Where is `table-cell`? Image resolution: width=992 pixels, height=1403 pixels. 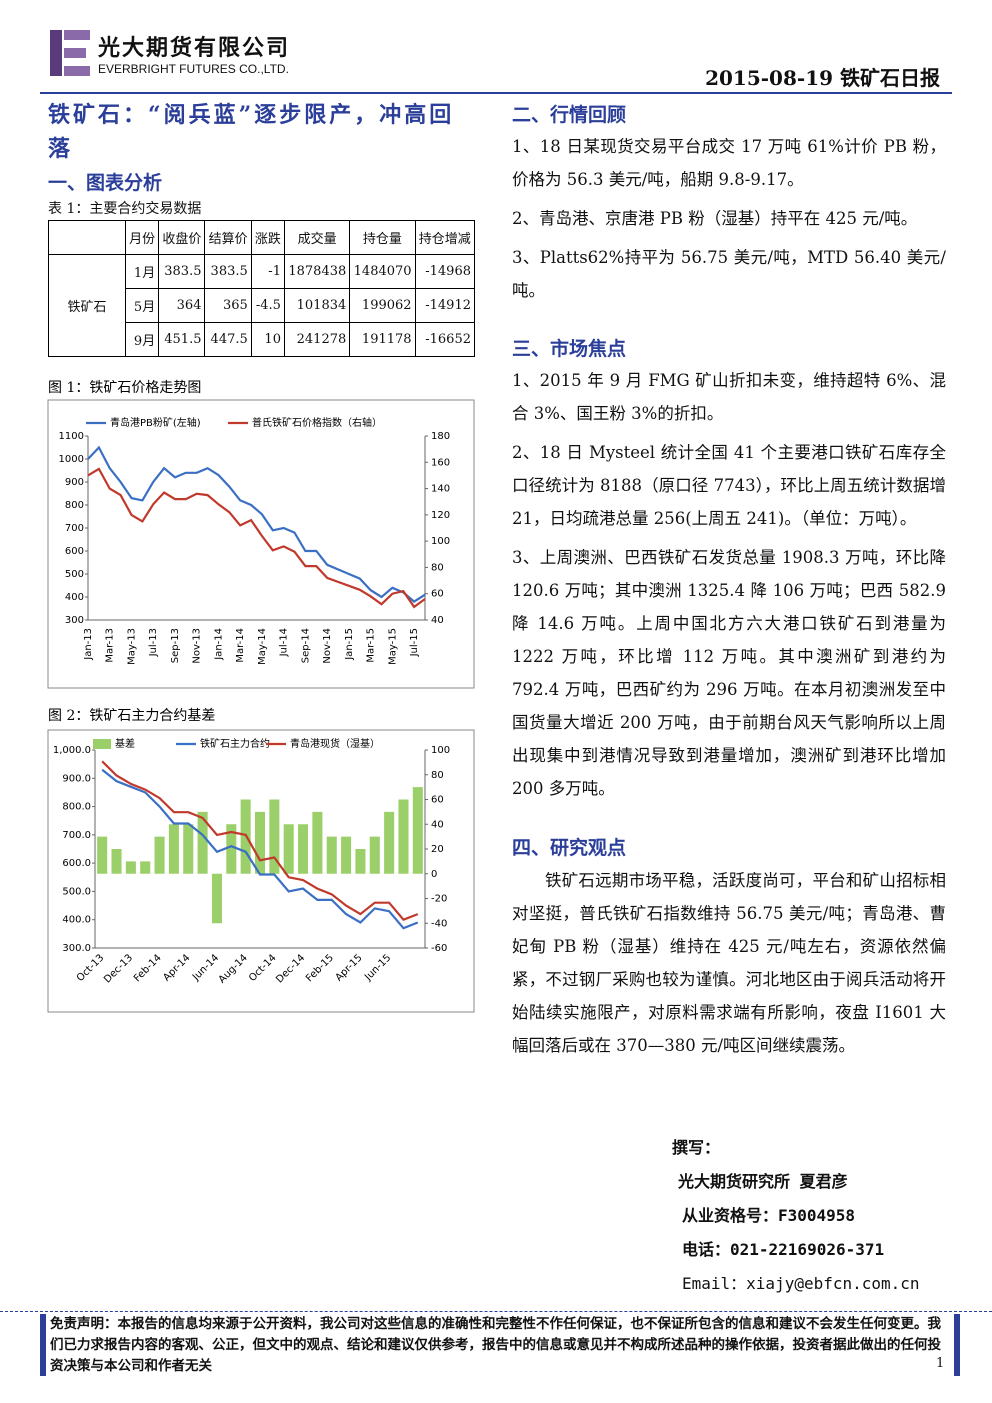 table-cell is located at coordinates (87, 237).